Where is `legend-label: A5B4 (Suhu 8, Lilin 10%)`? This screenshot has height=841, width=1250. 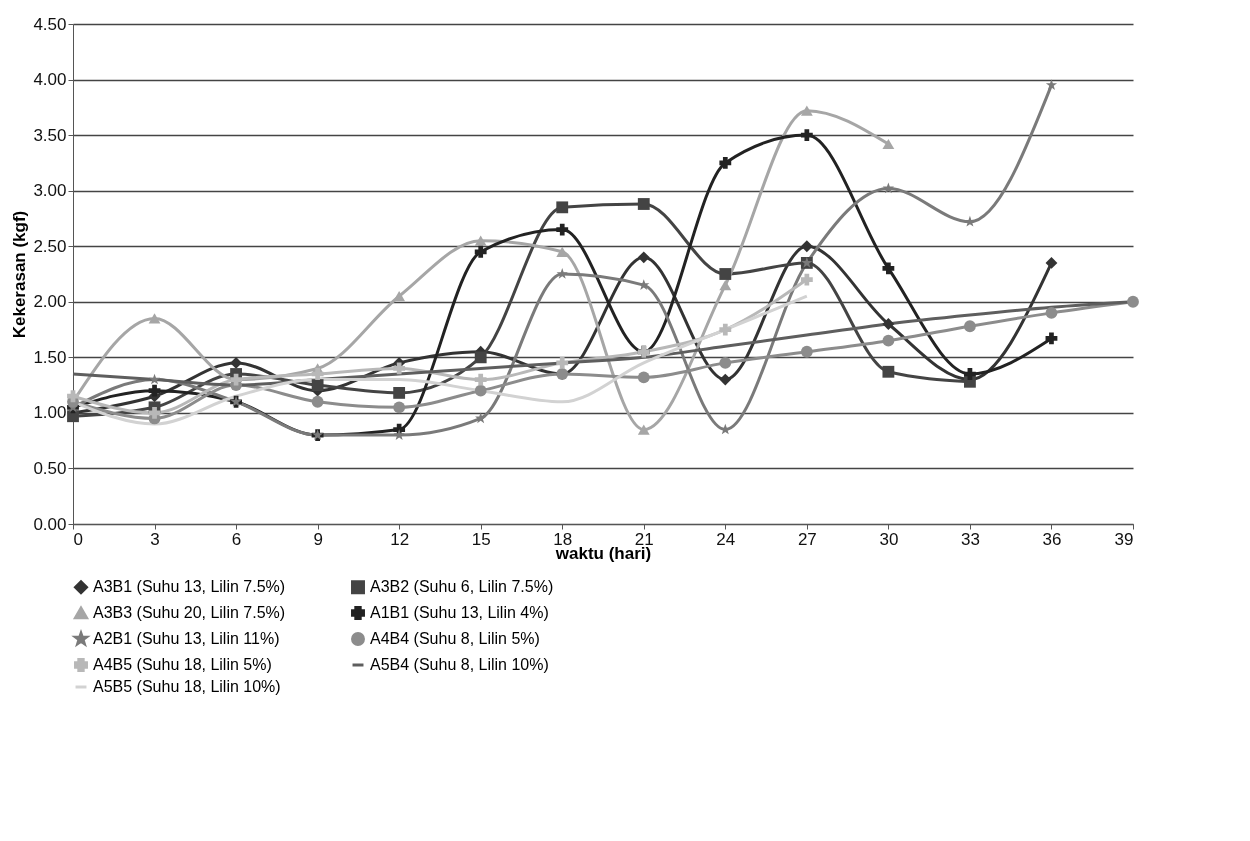 legend-label: A5B4 (Suhu 8, Lilin 10%) is located at coordinates (459, 664).